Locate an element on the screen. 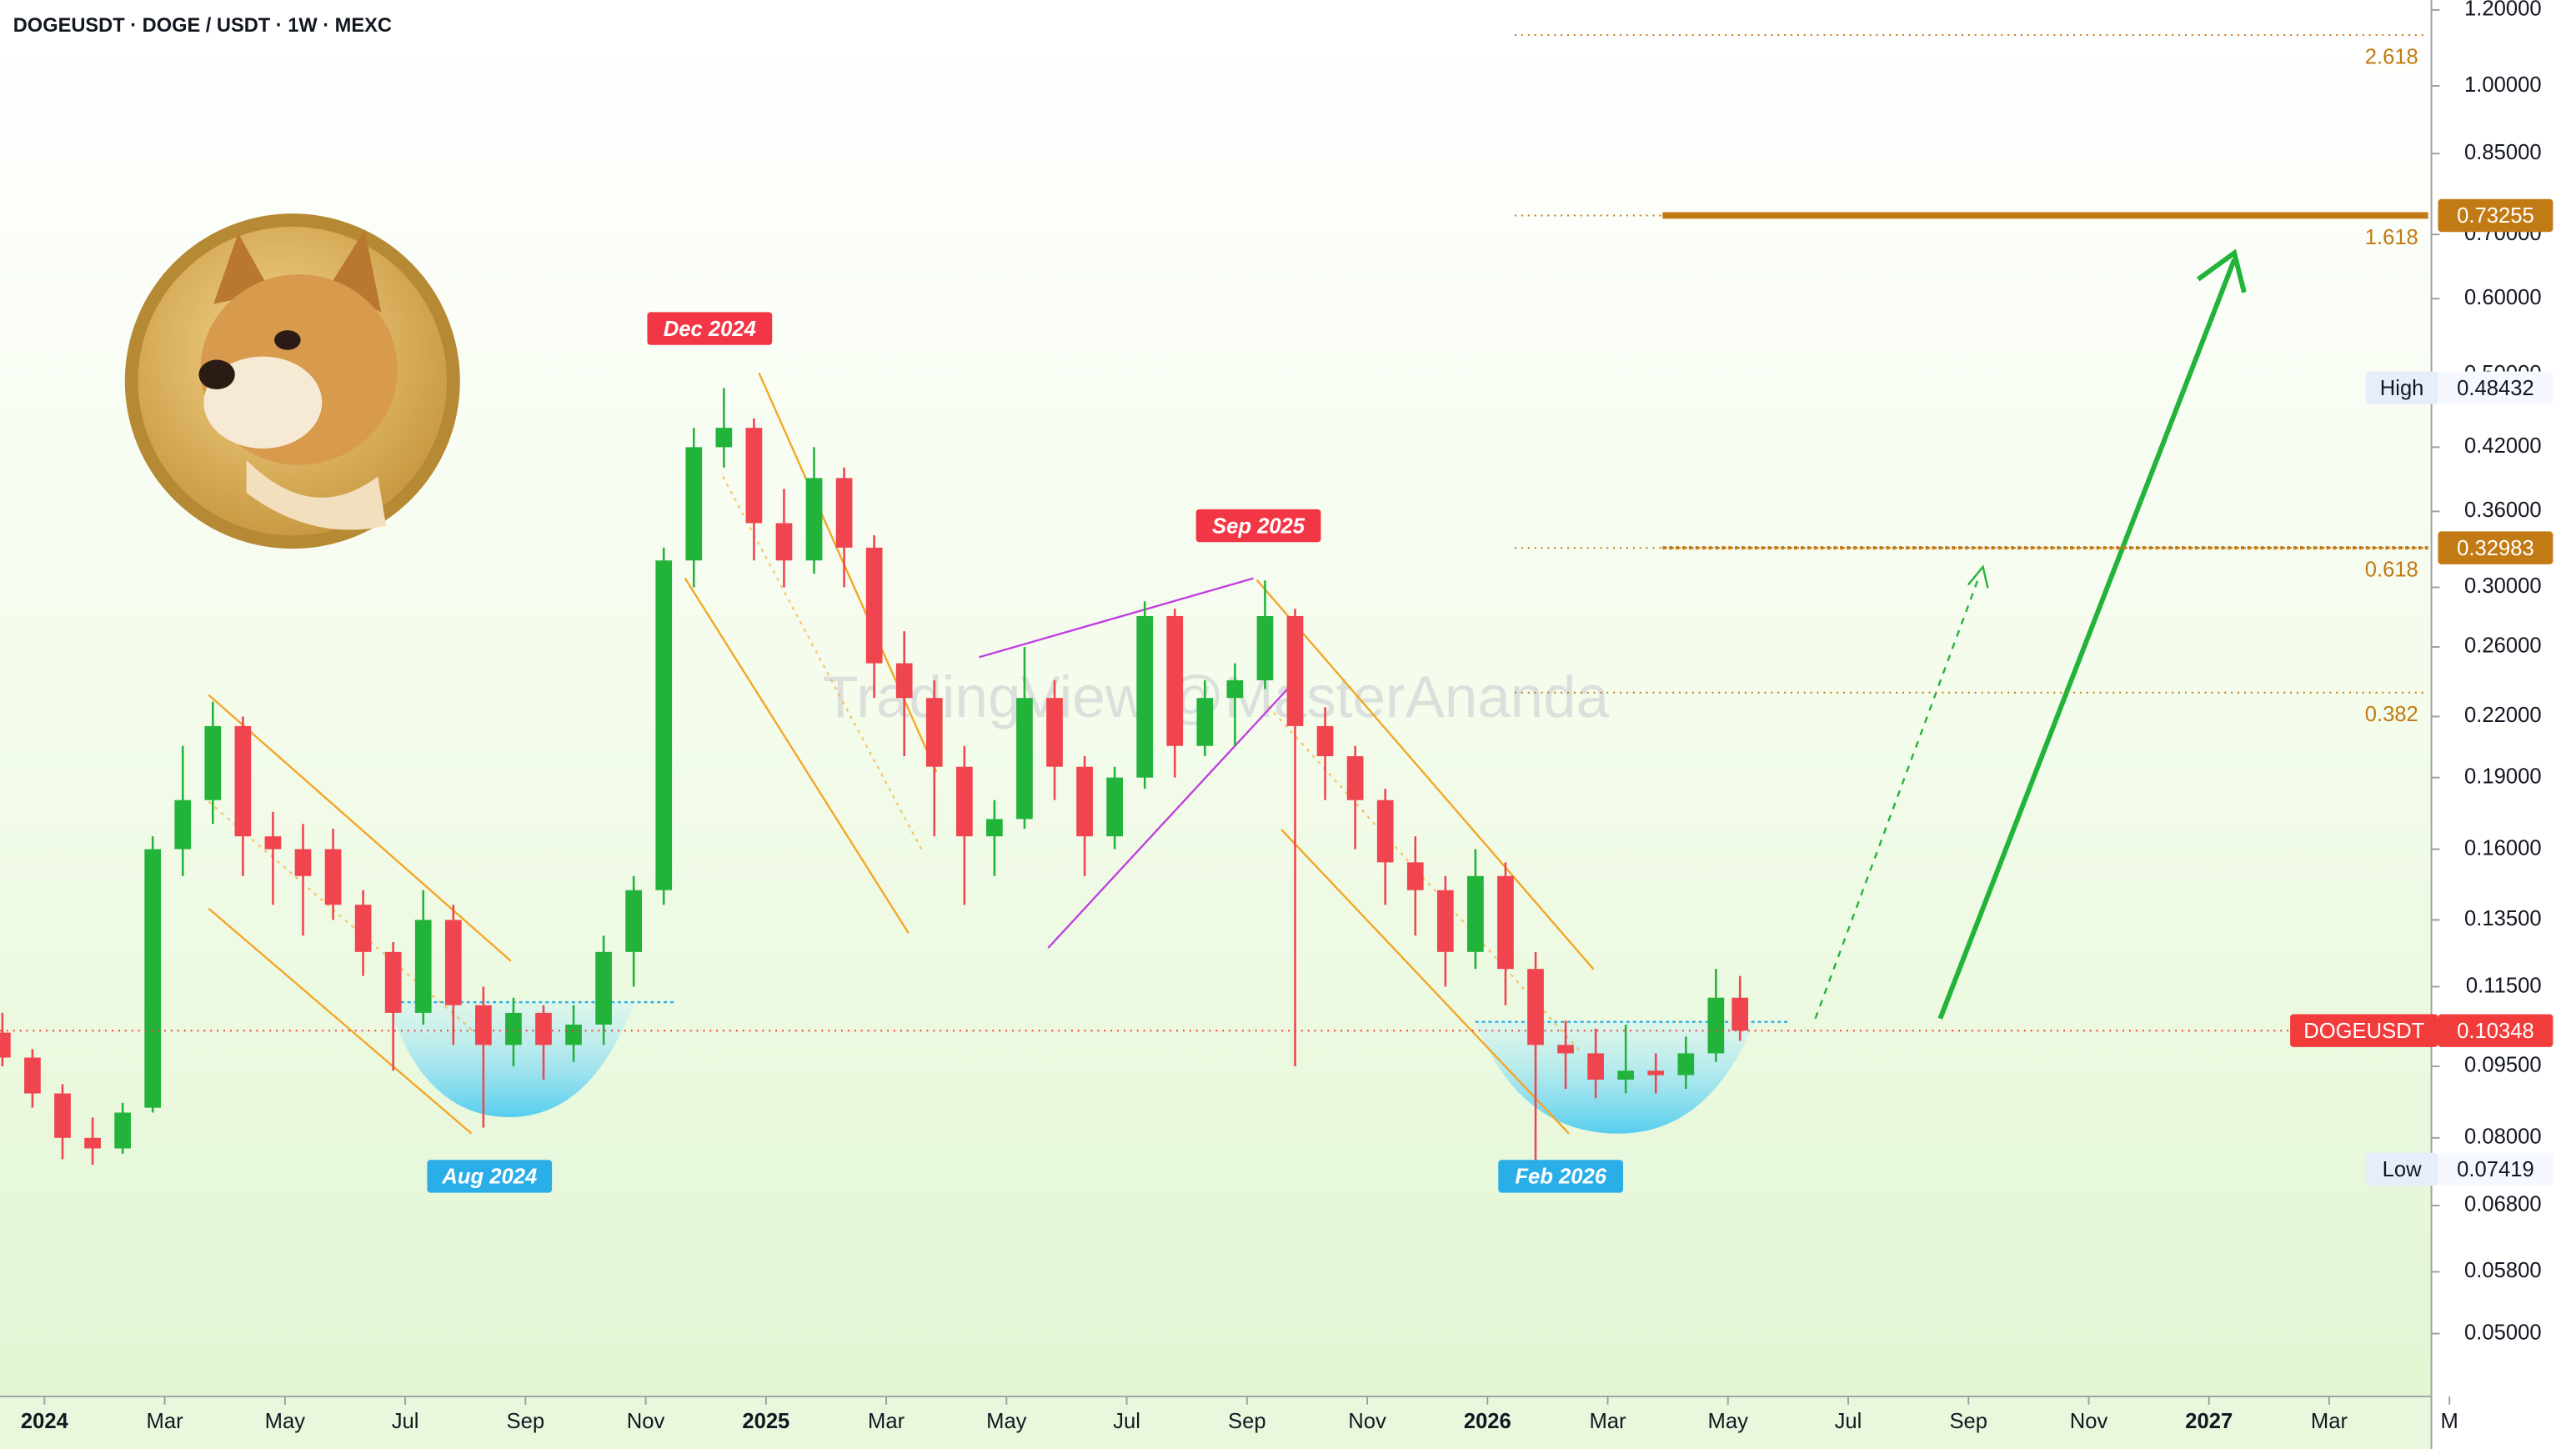  y-tick-label: 0.22000 is located at coordinates (2503, 715).